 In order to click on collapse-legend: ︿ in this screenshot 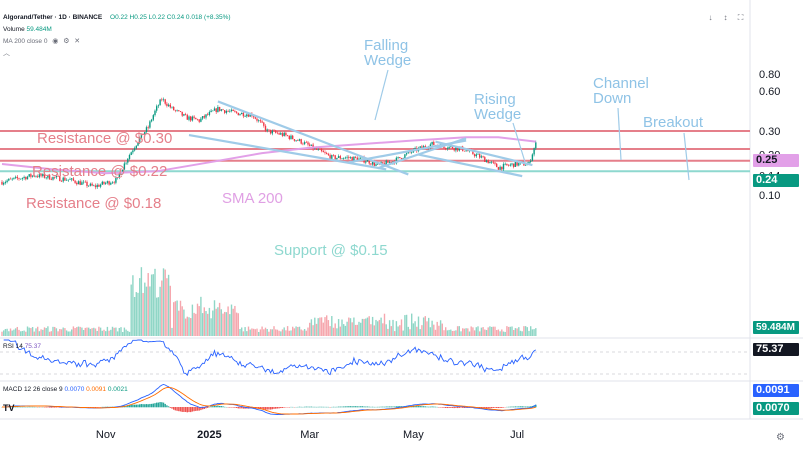, I will do `click(6, 54)`.